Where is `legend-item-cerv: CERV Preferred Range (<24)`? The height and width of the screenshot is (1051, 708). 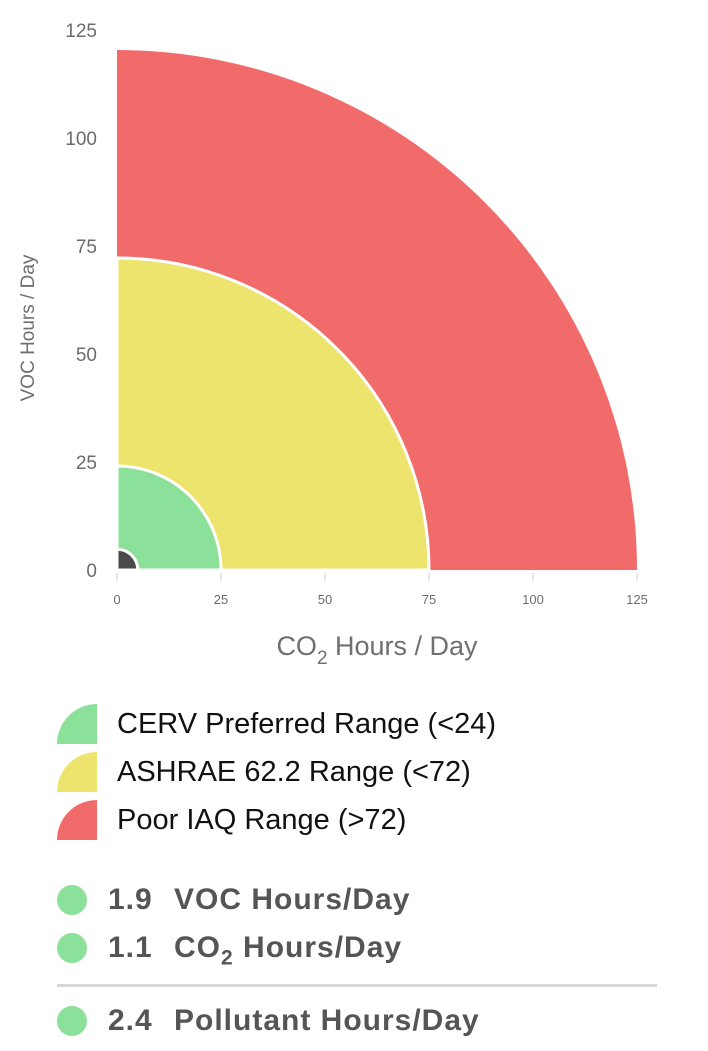 legend-item-cerv: CERV Preferred Range (<24) is located at coordinates (276, 724).